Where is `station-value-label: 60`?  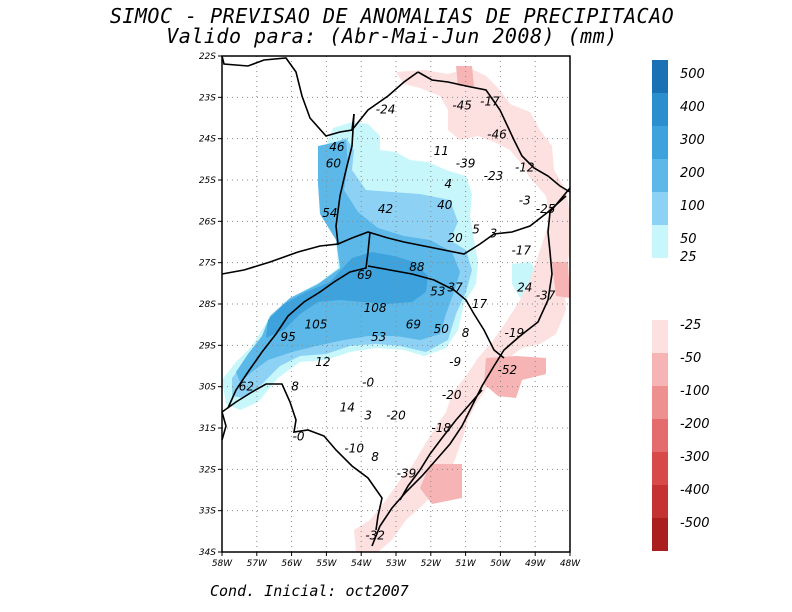 station-value-label: 60 is located at coordinates (334, 163).